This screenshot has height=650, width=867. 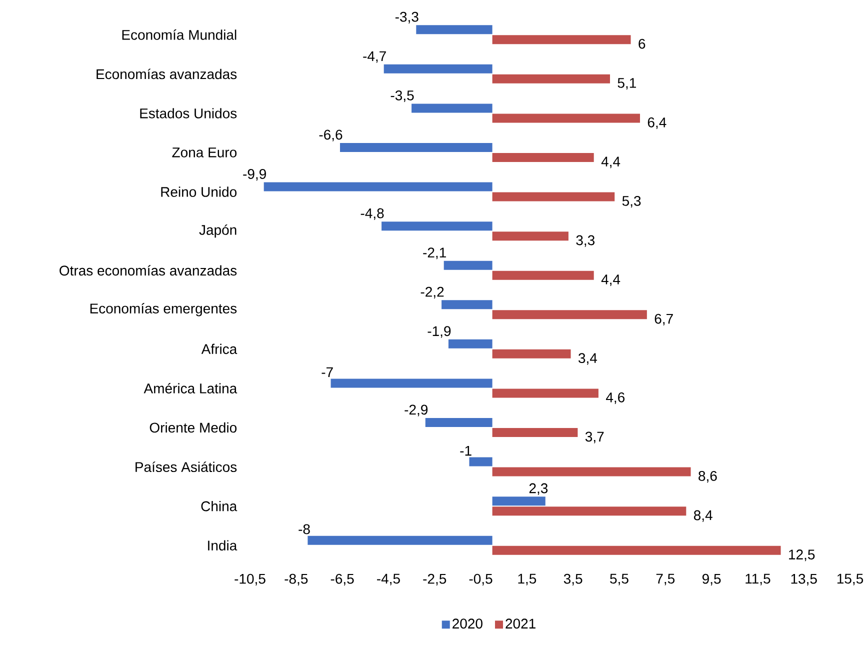 What do you see at coordinates (703, 516) in the screenshot?
I see `data-label: 8,4` at bounding box center [703, 516].